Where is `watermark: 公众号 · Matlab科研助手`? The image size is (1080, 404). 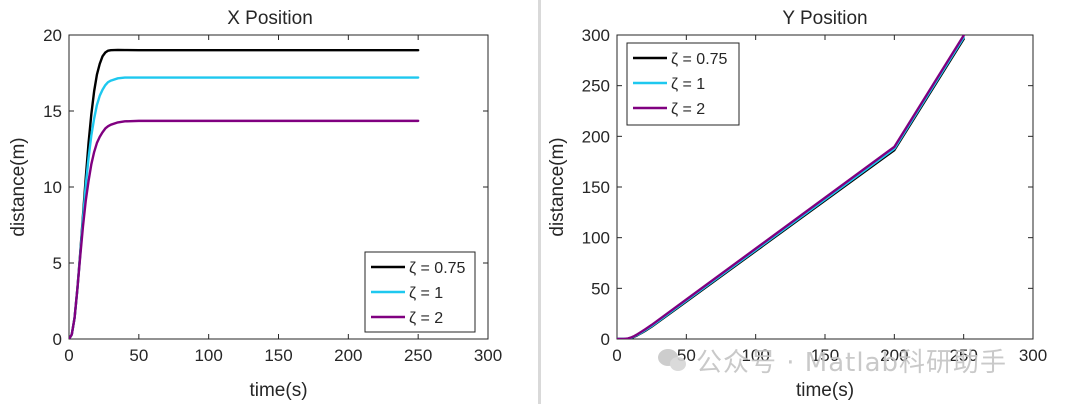 watermark: 公众号 · Matlab科研助手 is located at coordinates (832, 360).